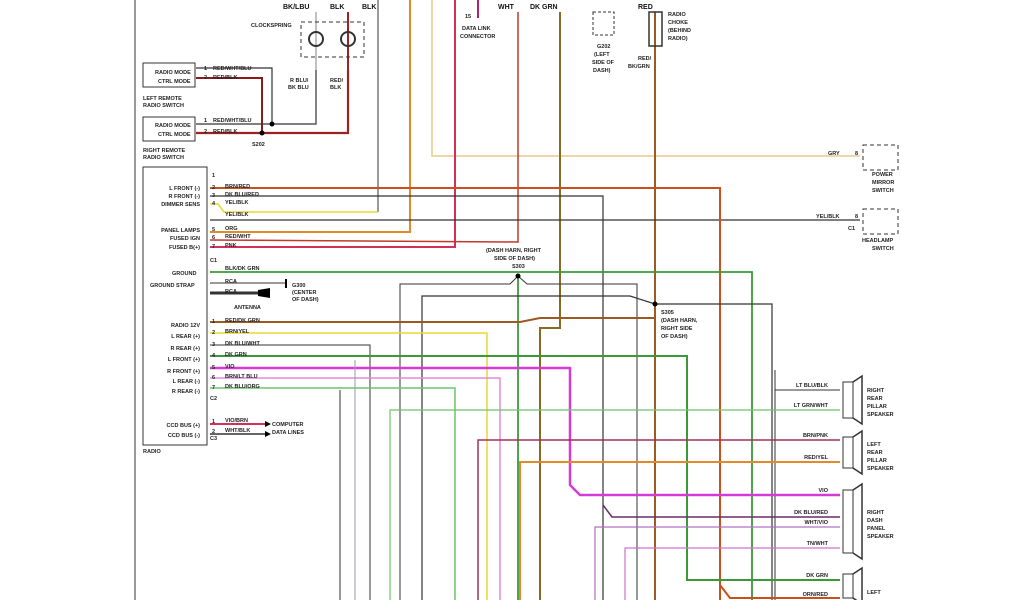 The width and height of the screenshot is (1024, 600). What do you see at coordinates (880, 157) in the screenshot?
I see `power-mirror-switch` at bounding box center [880, 157].